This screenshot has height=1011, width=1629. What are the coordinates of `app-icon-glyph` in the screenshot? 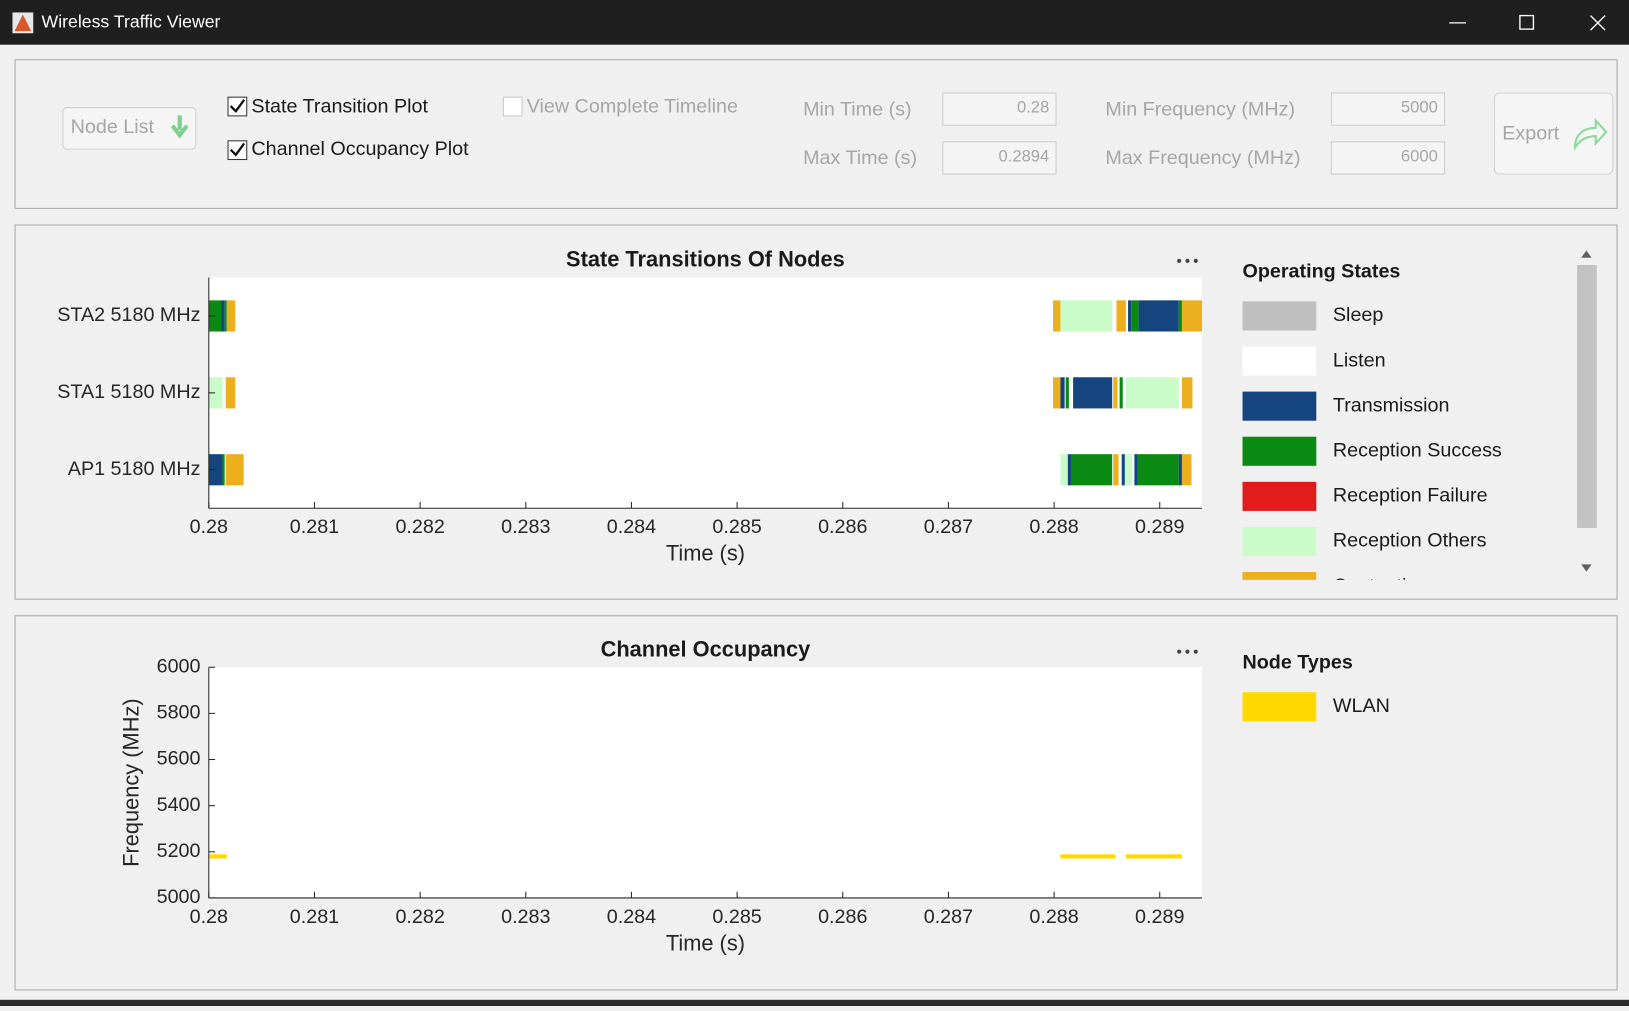 It's located at (23, 23).